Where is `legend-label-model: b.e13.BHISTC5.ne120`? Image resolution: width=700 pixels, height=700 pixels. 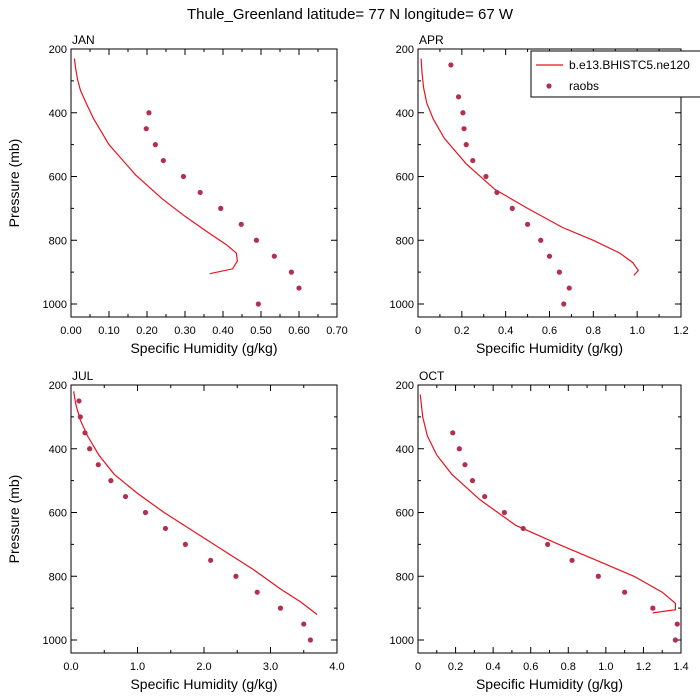 legend-label-model: b.e13.BHISTC5.ne120 is located at coordinates (629, 65).